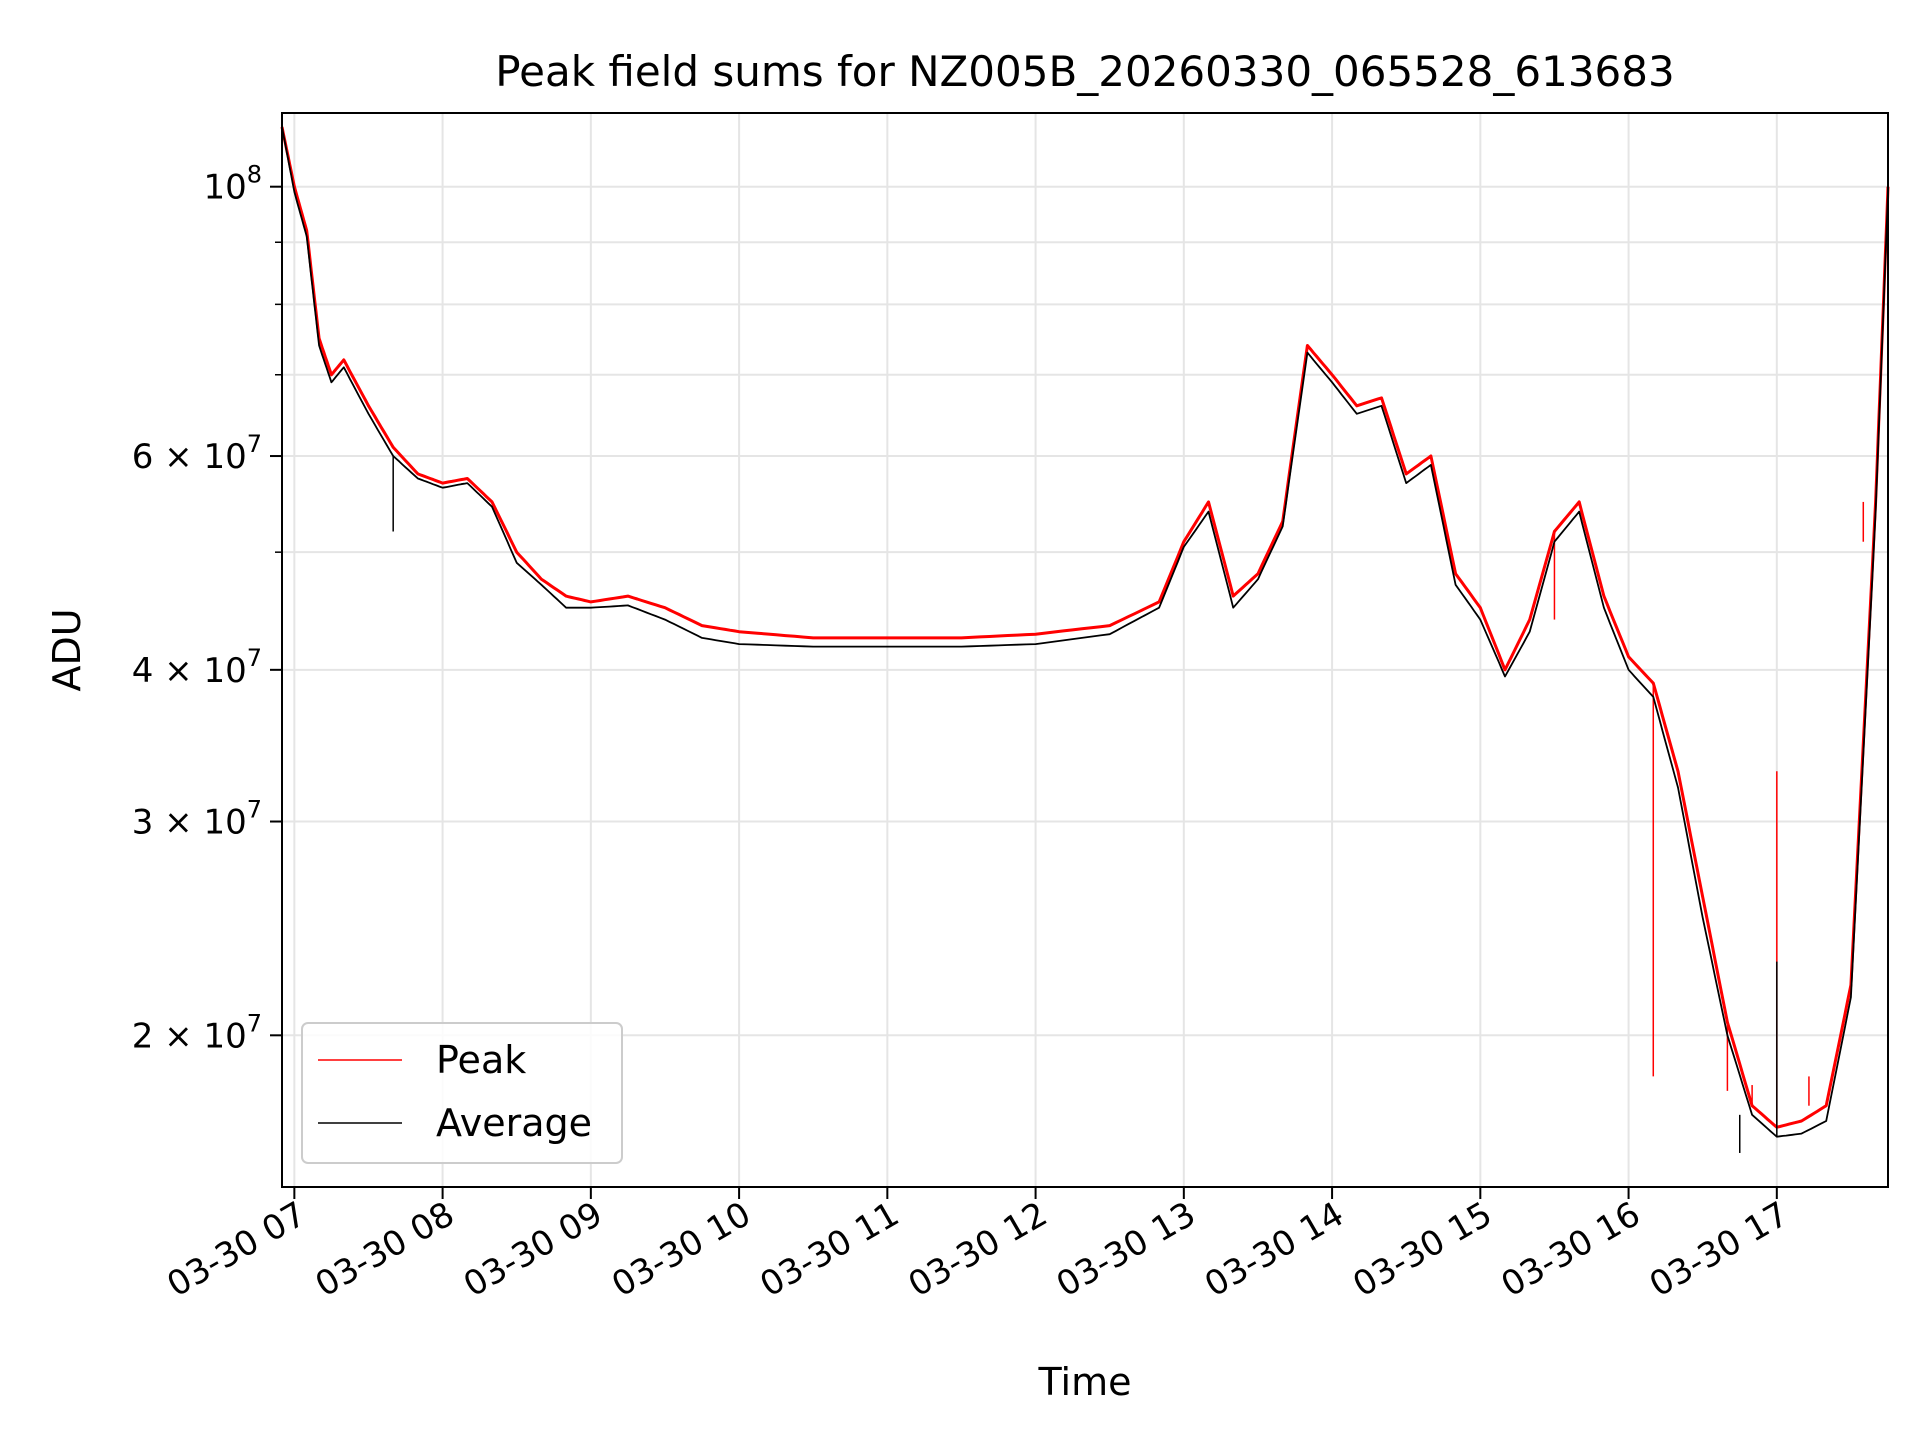  I want to click on y-tick-mantissa: 2 ×, so click(168, 1036).